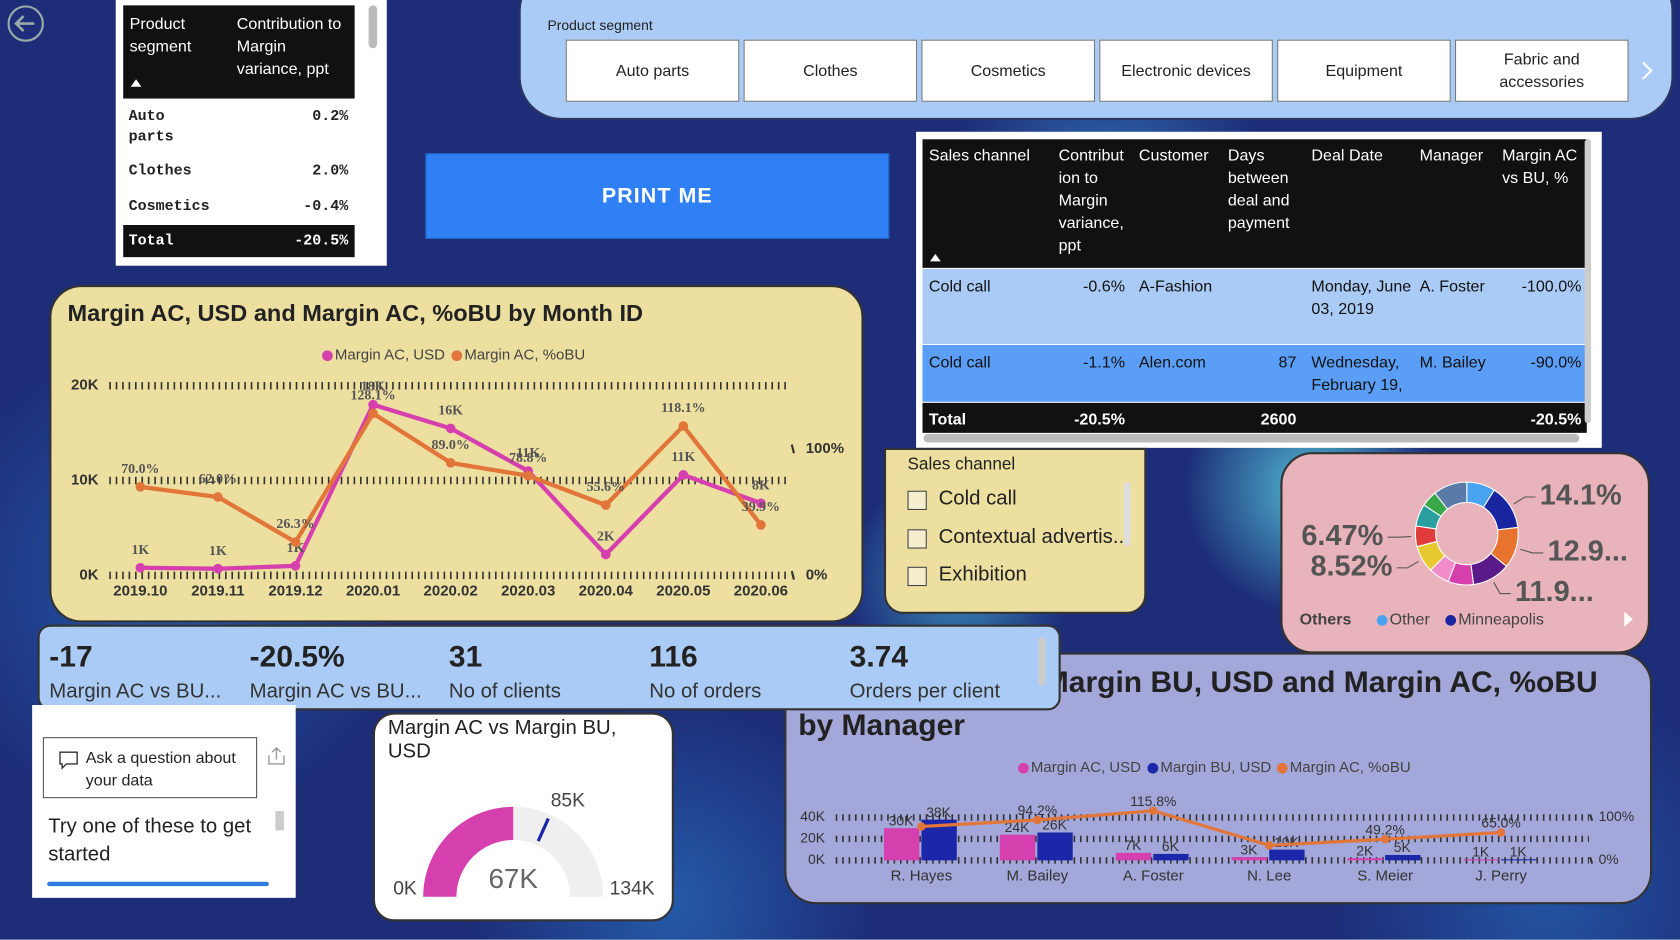  What do you see at coordinates (657, 196) in the screenshot?
I see `print-button: PRINT ME` at bounding box center [657, 196].